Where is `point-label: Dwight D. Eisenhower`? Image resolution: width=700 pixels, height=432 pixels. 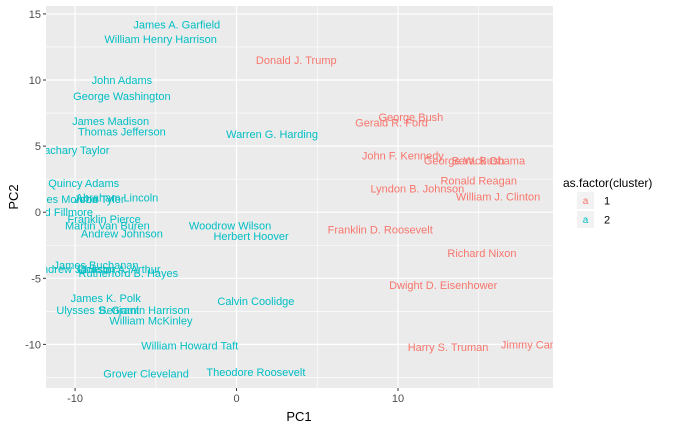
point-label: Dwight D. Eisenhower is located at coordinates (443, 286).